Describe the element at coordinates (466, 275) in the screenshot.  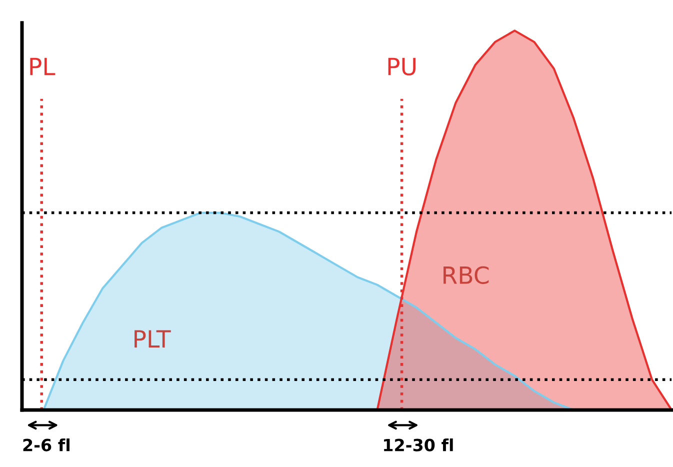
I see `series-label: RBC` at that location.